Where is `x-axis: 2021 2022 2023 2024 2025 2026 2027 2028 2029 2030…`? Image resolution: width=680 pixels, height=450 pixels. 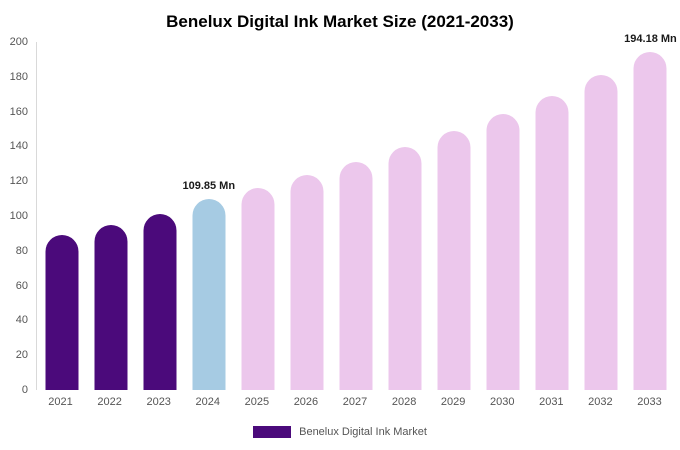
x-axis: 2021 2022 2023 2024 2025 2026 2027 2028 2029 2030… is located at coordinates (355, 402).